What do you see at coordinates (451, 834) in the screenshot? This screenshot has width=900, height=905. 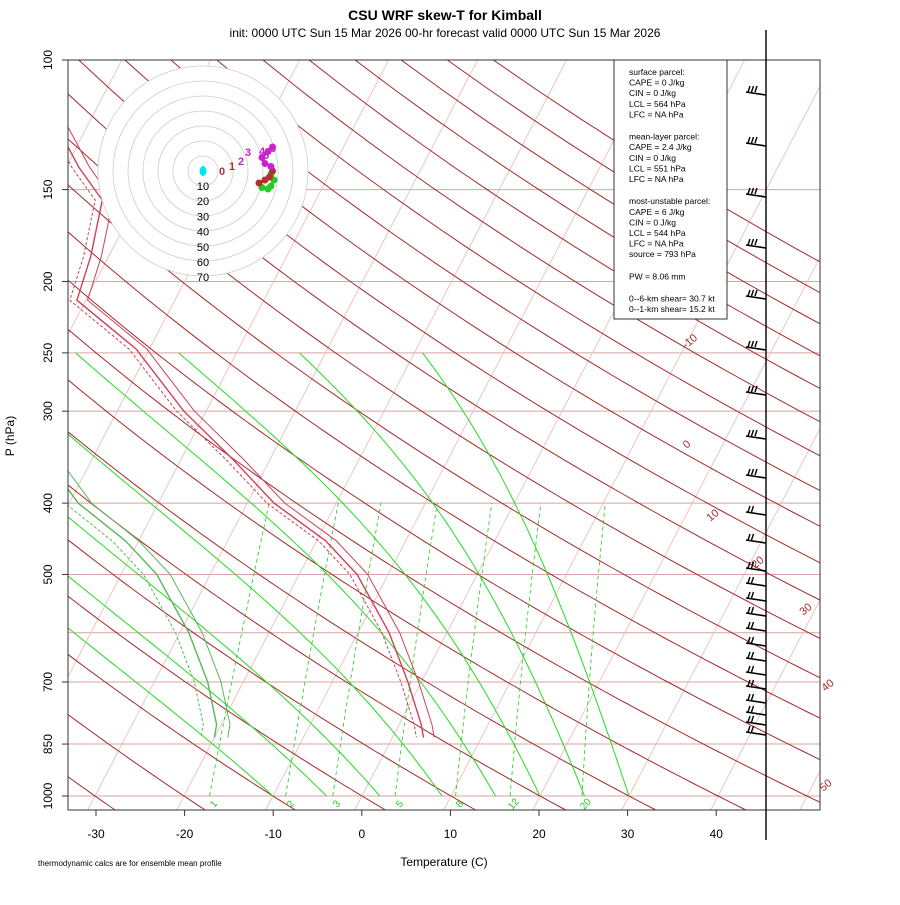 I see `x-tick-label: 10` at bounding box center [451, 834].